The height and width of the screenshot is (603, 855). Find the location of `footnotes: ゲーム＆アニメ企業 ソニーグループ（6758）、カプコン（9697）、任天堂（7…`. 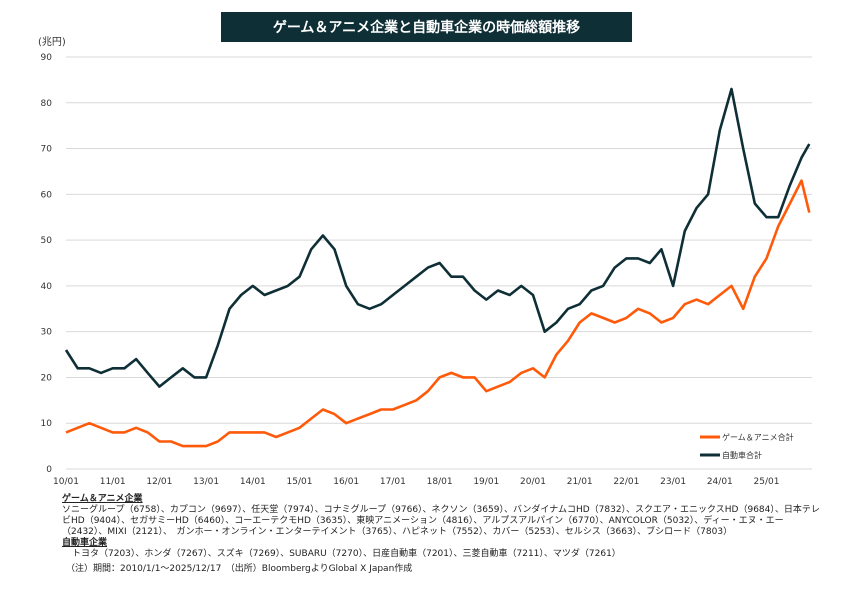

footnotes: ゲーム＆アニメ企業 ソニーグループ（6758）、カプコン（9697）、任天堂（7… is located at coordinates (442, 534).